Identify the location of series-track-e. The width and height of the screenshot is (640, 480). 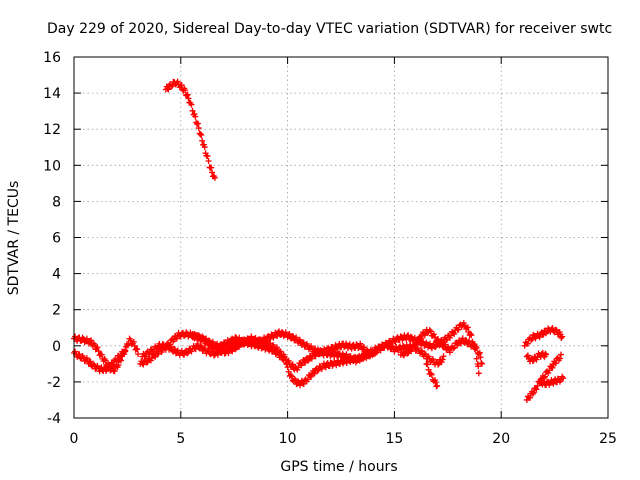
(283, 359).